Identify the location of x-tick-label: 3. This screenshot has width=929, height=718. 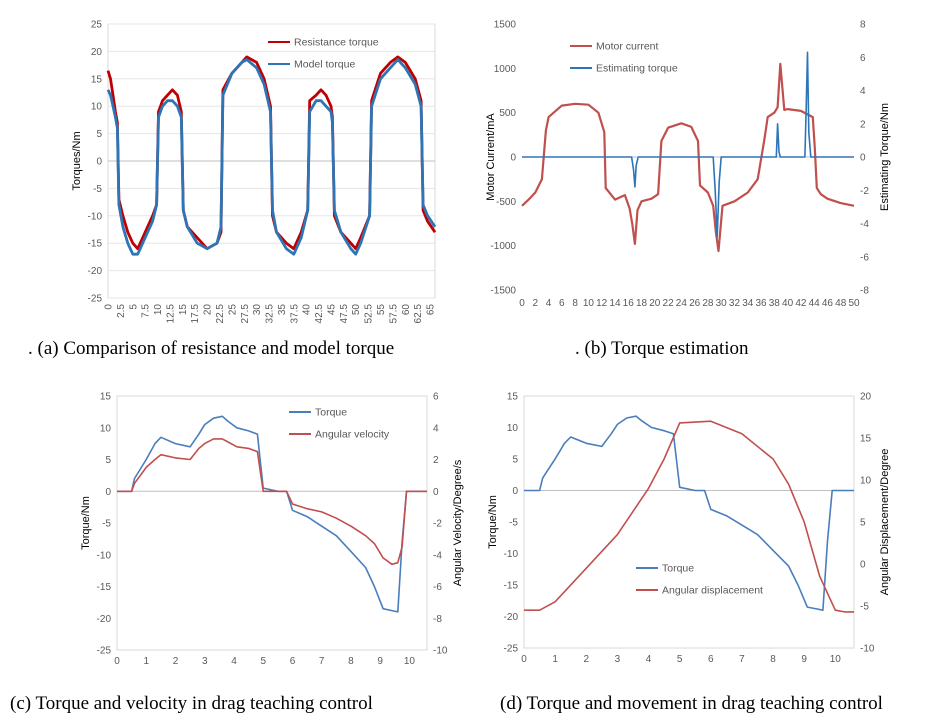
(205, 661).